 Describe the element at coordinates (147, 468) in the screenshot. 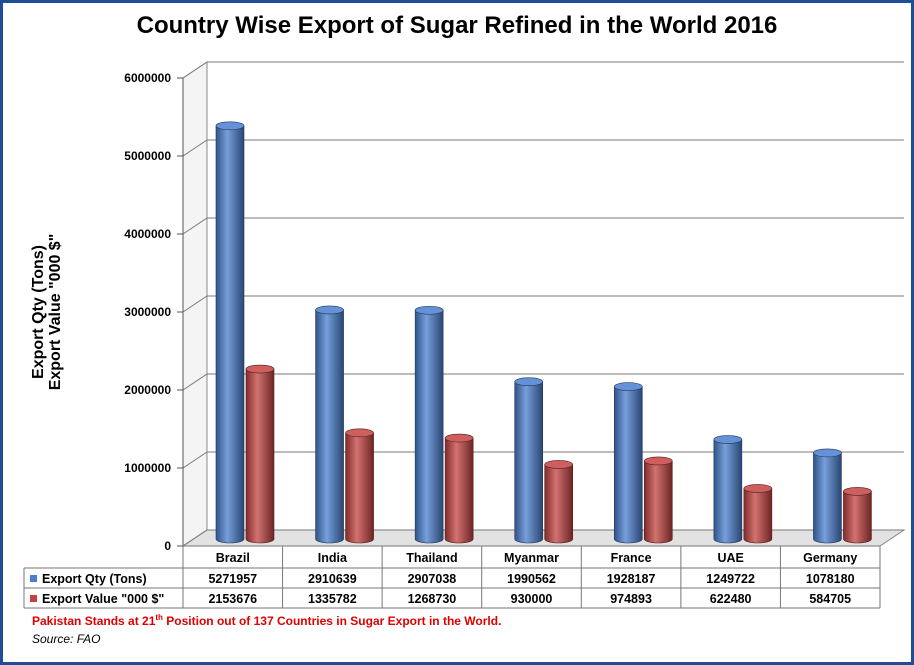

I see `y-tick-label: 1000000` at that location.